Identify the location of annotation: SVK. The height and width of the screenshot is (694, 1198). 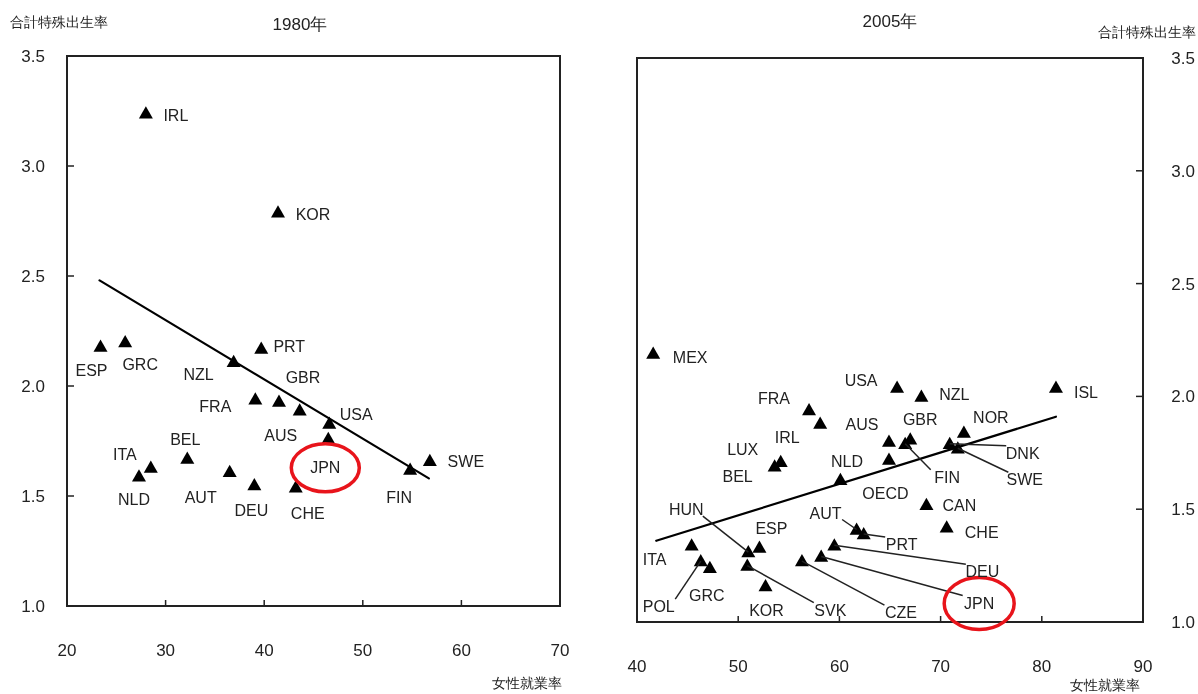
(830, 610).